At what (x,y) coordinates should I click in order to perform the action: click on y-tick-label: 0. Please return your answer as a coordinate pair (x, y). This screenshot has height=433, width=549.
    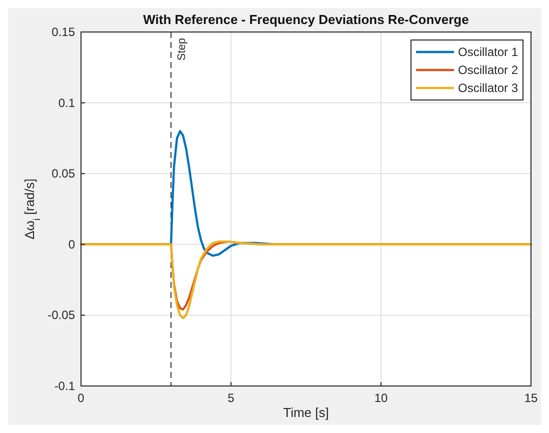
    Looking at the image, I should click on (72, 244).